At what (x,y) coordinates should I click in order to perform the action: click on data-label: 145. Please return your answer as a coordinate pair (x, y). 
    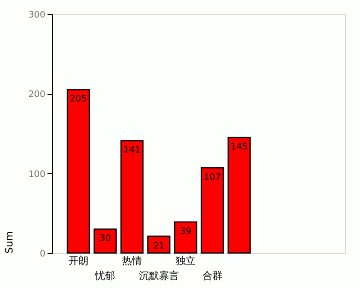
    Looking at the image, I should click on (239, 147).